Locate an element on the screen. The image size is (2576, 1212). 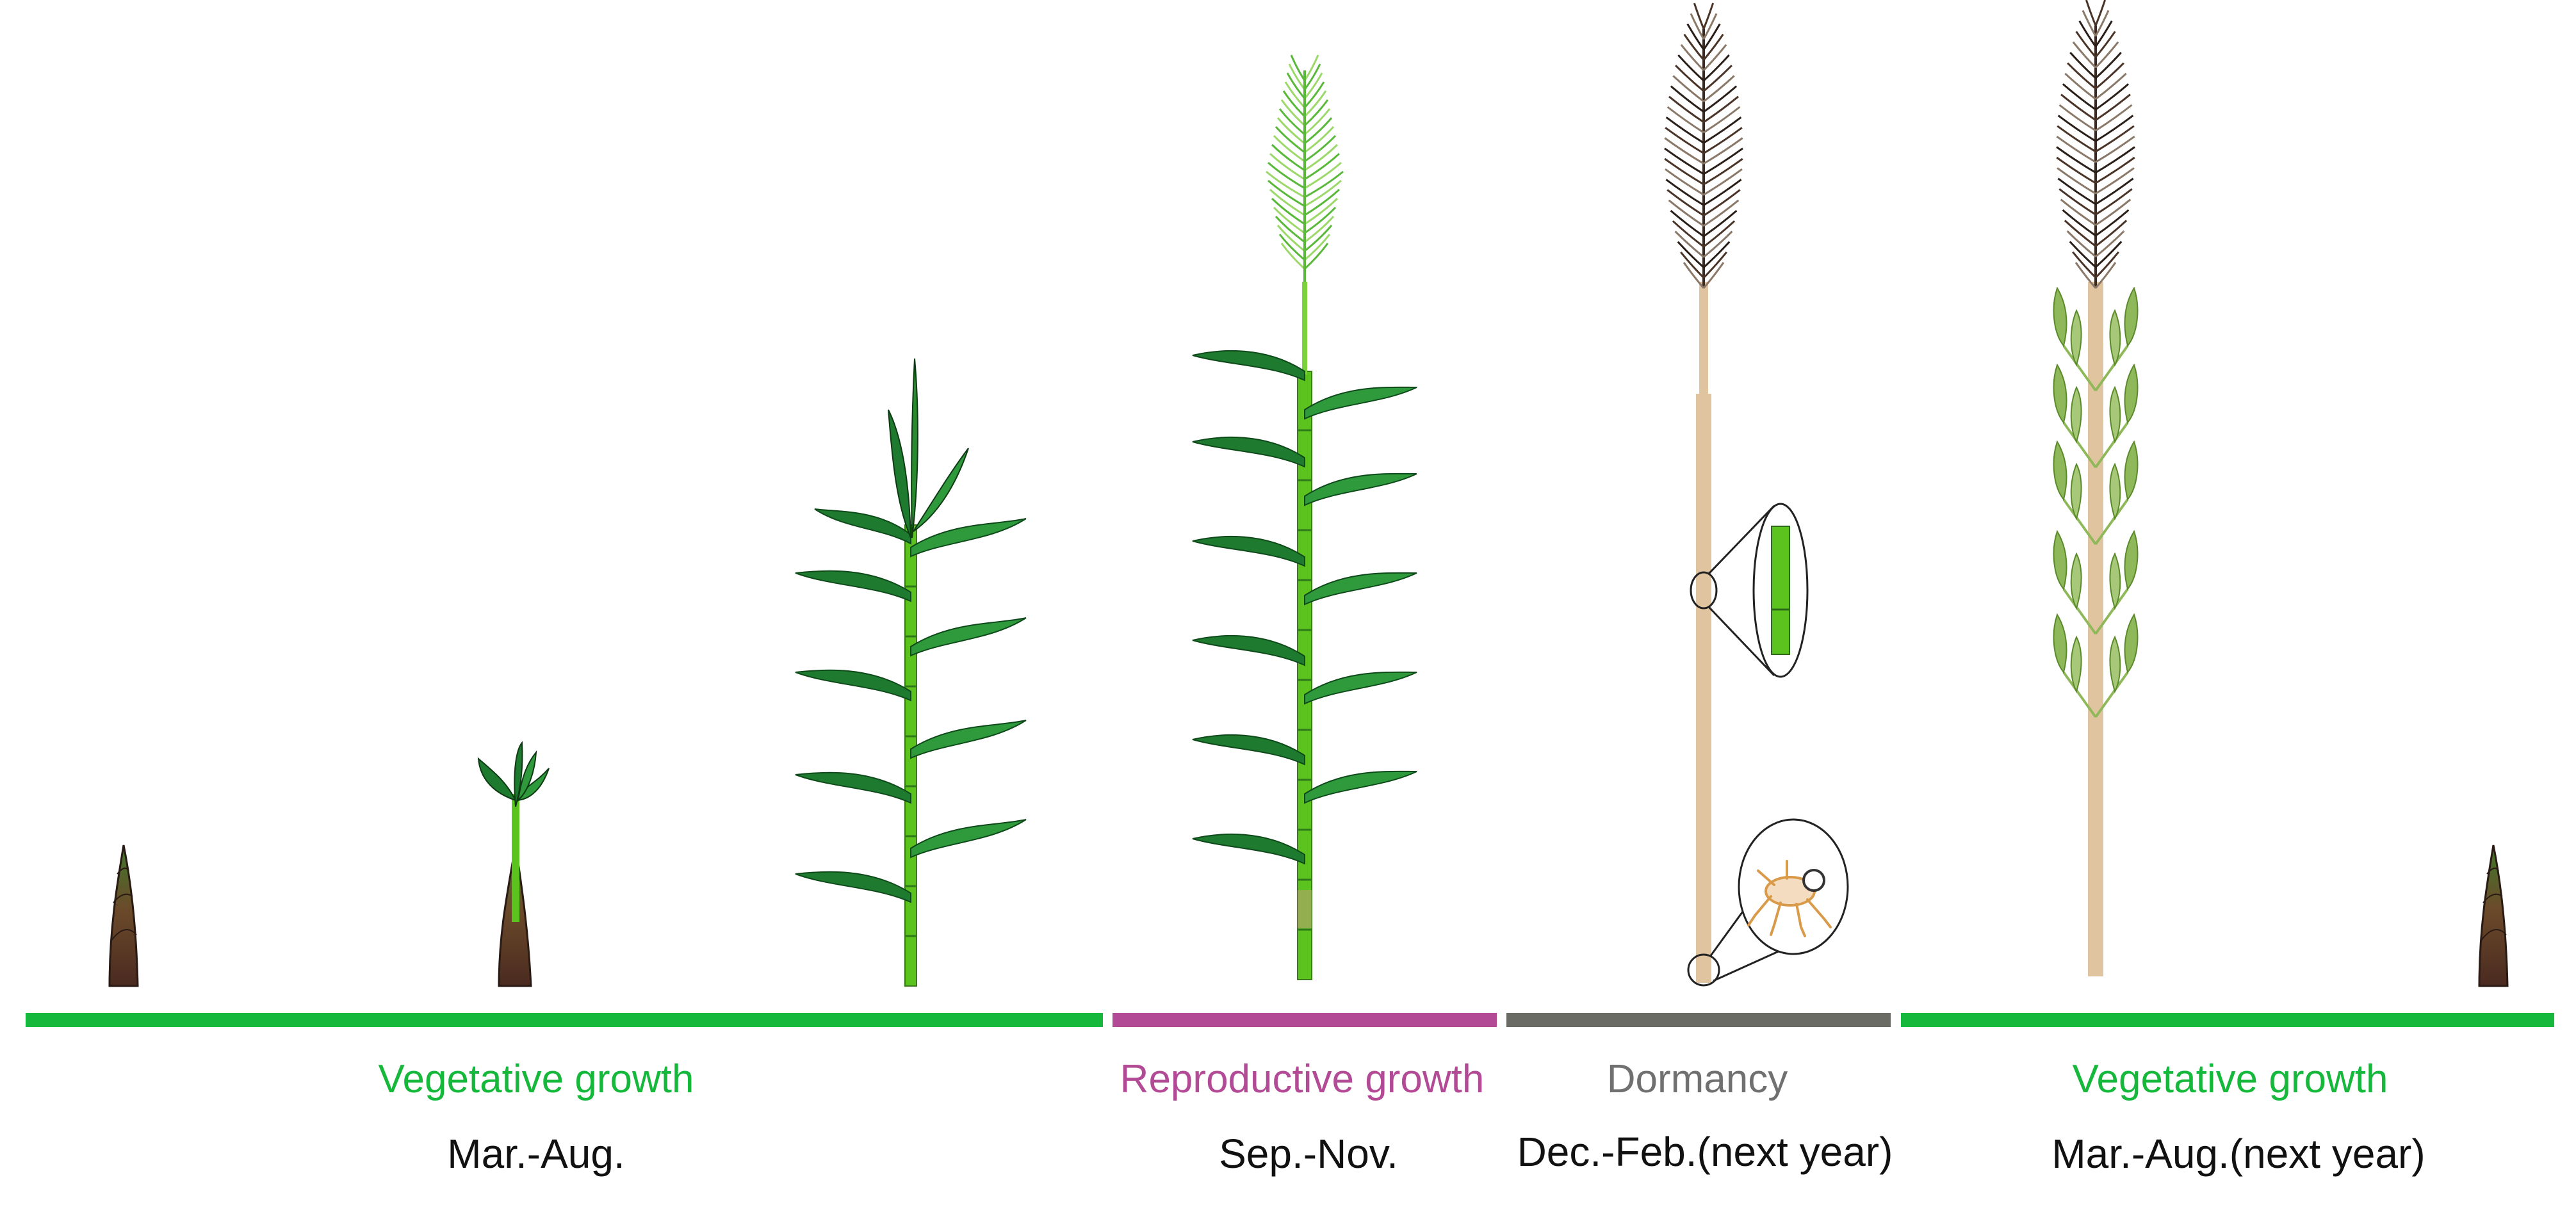
period-label-vegetative-next: Mar.-Aug.(next year) is located at coordinates (2238, 1154).